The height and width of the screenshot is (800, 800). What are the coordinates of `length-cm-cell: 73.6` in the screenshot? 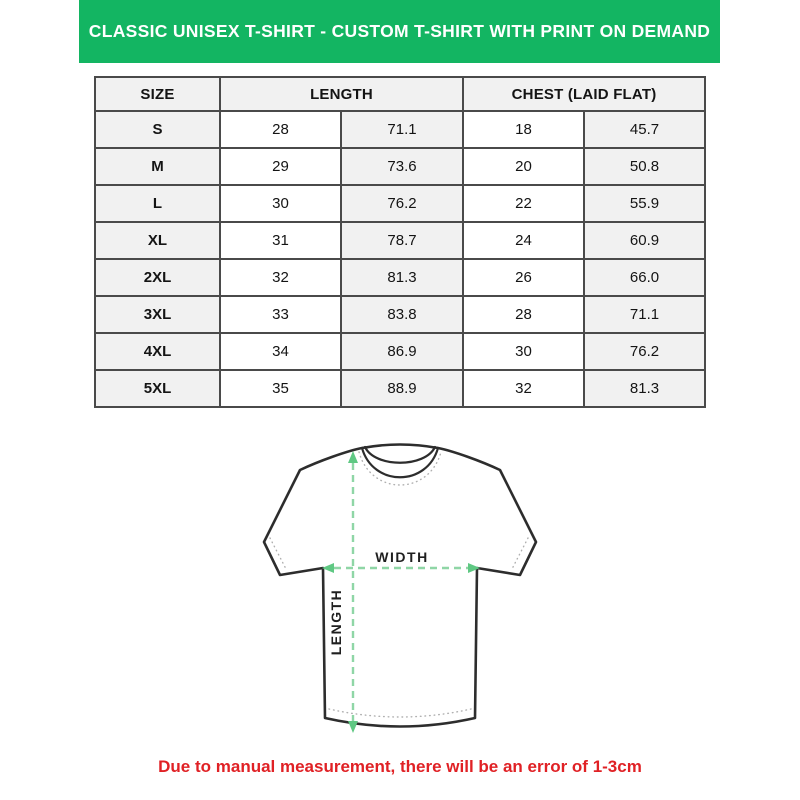 It's located at (402, 166).